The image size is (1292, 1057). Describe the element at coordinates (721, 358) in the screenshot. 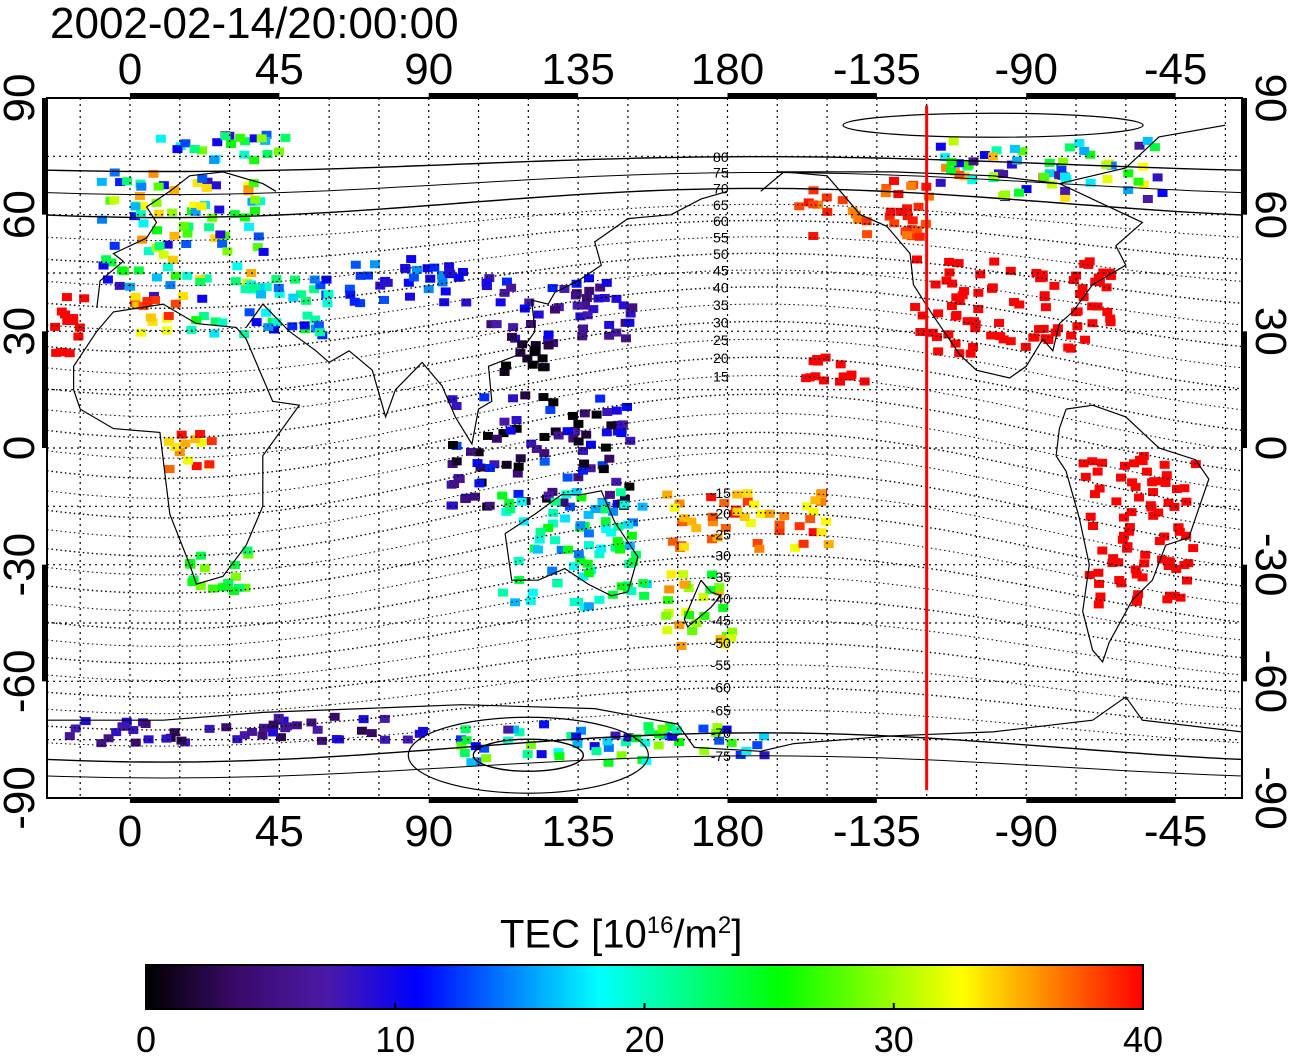

I see `contour-label: 20` at that location.